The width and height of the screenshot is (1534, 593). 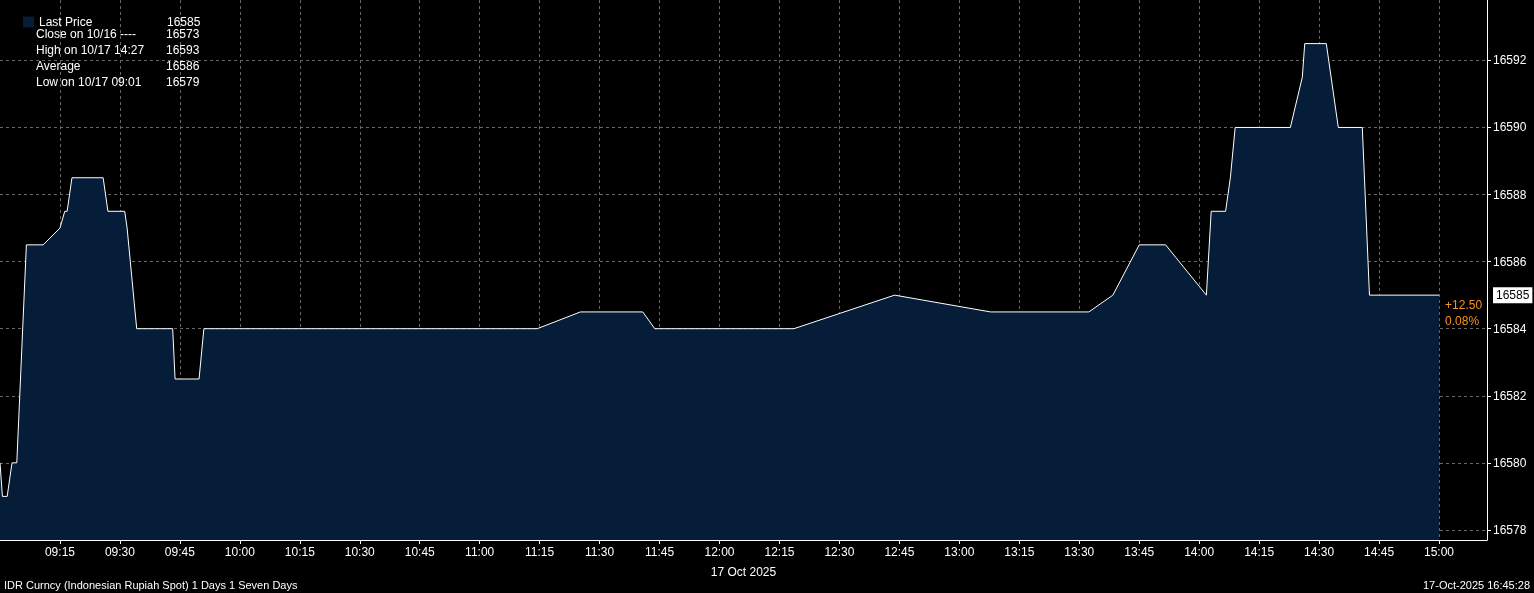 I want to click on annotation: 16593, so click(x=183, y=50).